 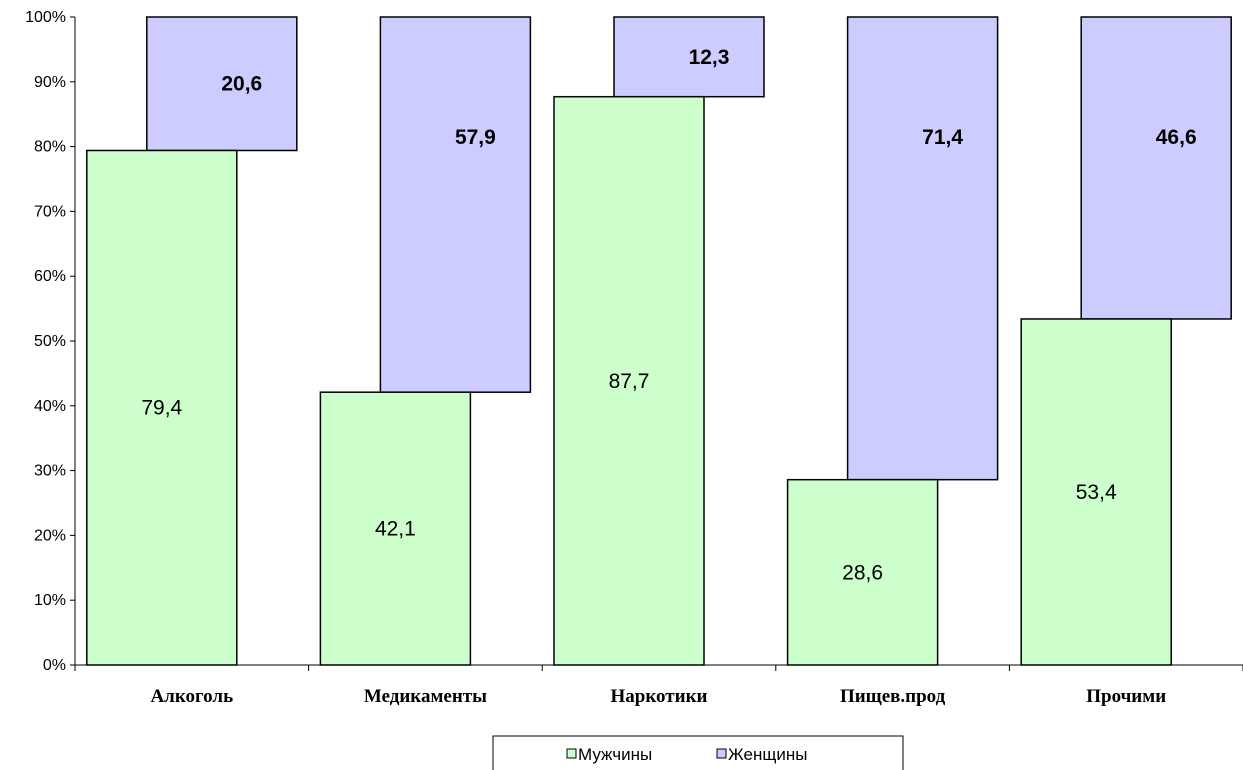 What do you see at coordinates (893, 696) in the screenshot?
I see `x-category-label: Пищев.прод` at bounding box center [893, 696].